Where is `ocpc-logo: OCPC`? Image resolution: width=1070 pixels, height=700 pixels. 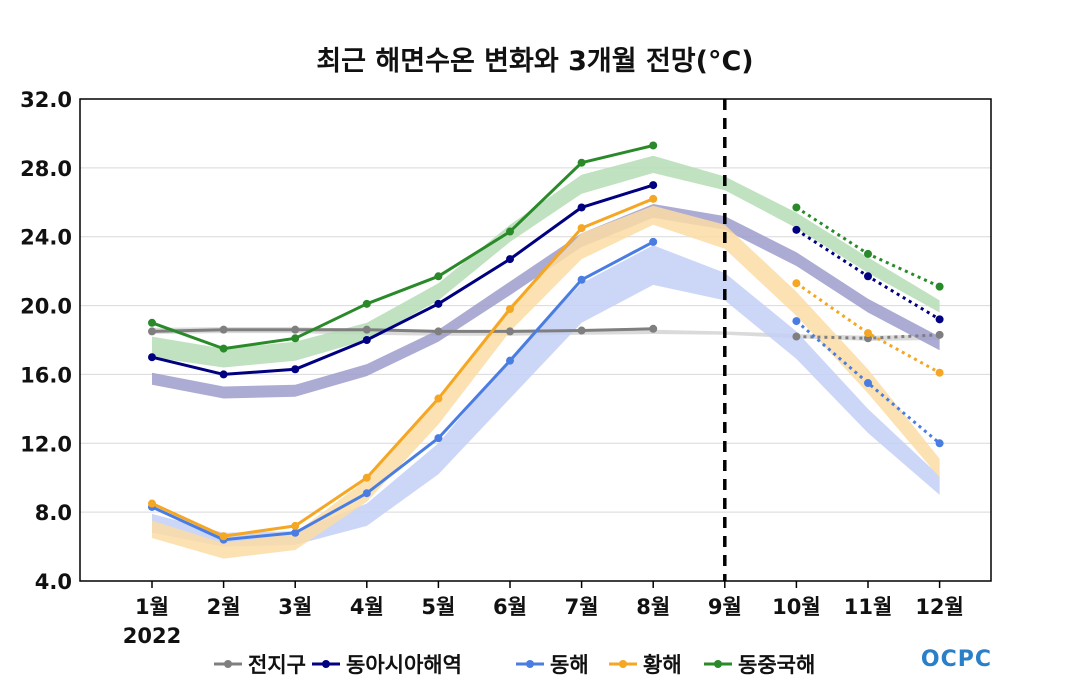 ocpc-logo: OCPC is located at coordinates (956, 659).